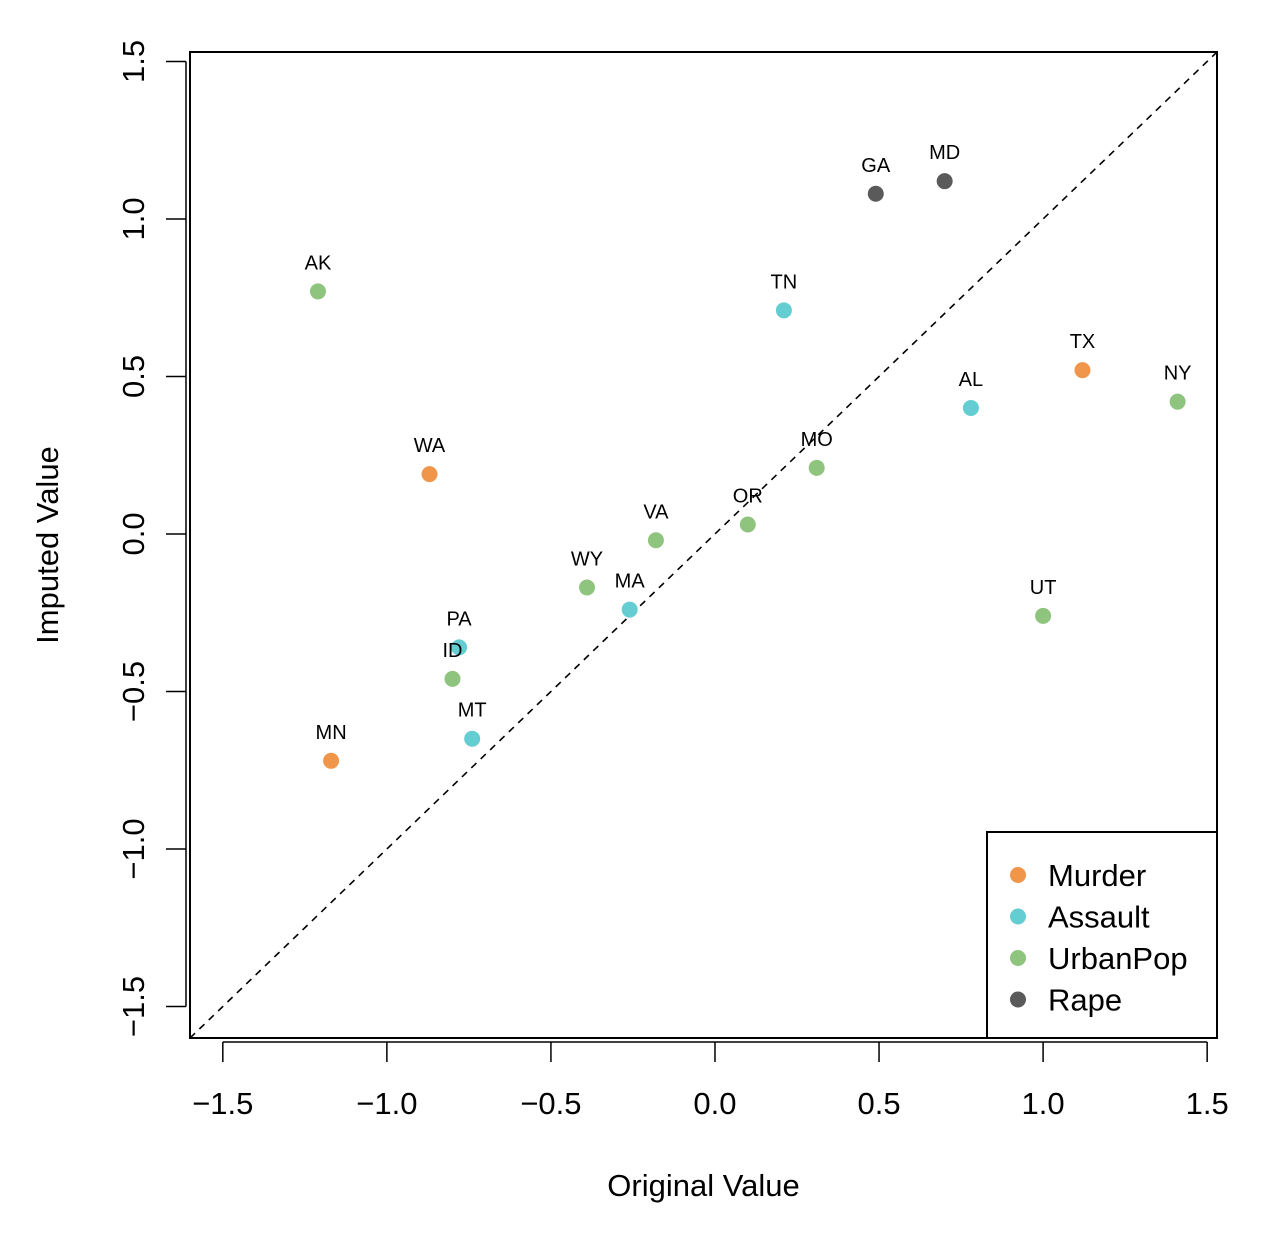 Image resolution: width=1268 pixels, height=1240 pixels. I want to click on y-axis: −1.5 −1.0 −0.5 0.0 0.5 1.0 1.5, so click(151, 538).